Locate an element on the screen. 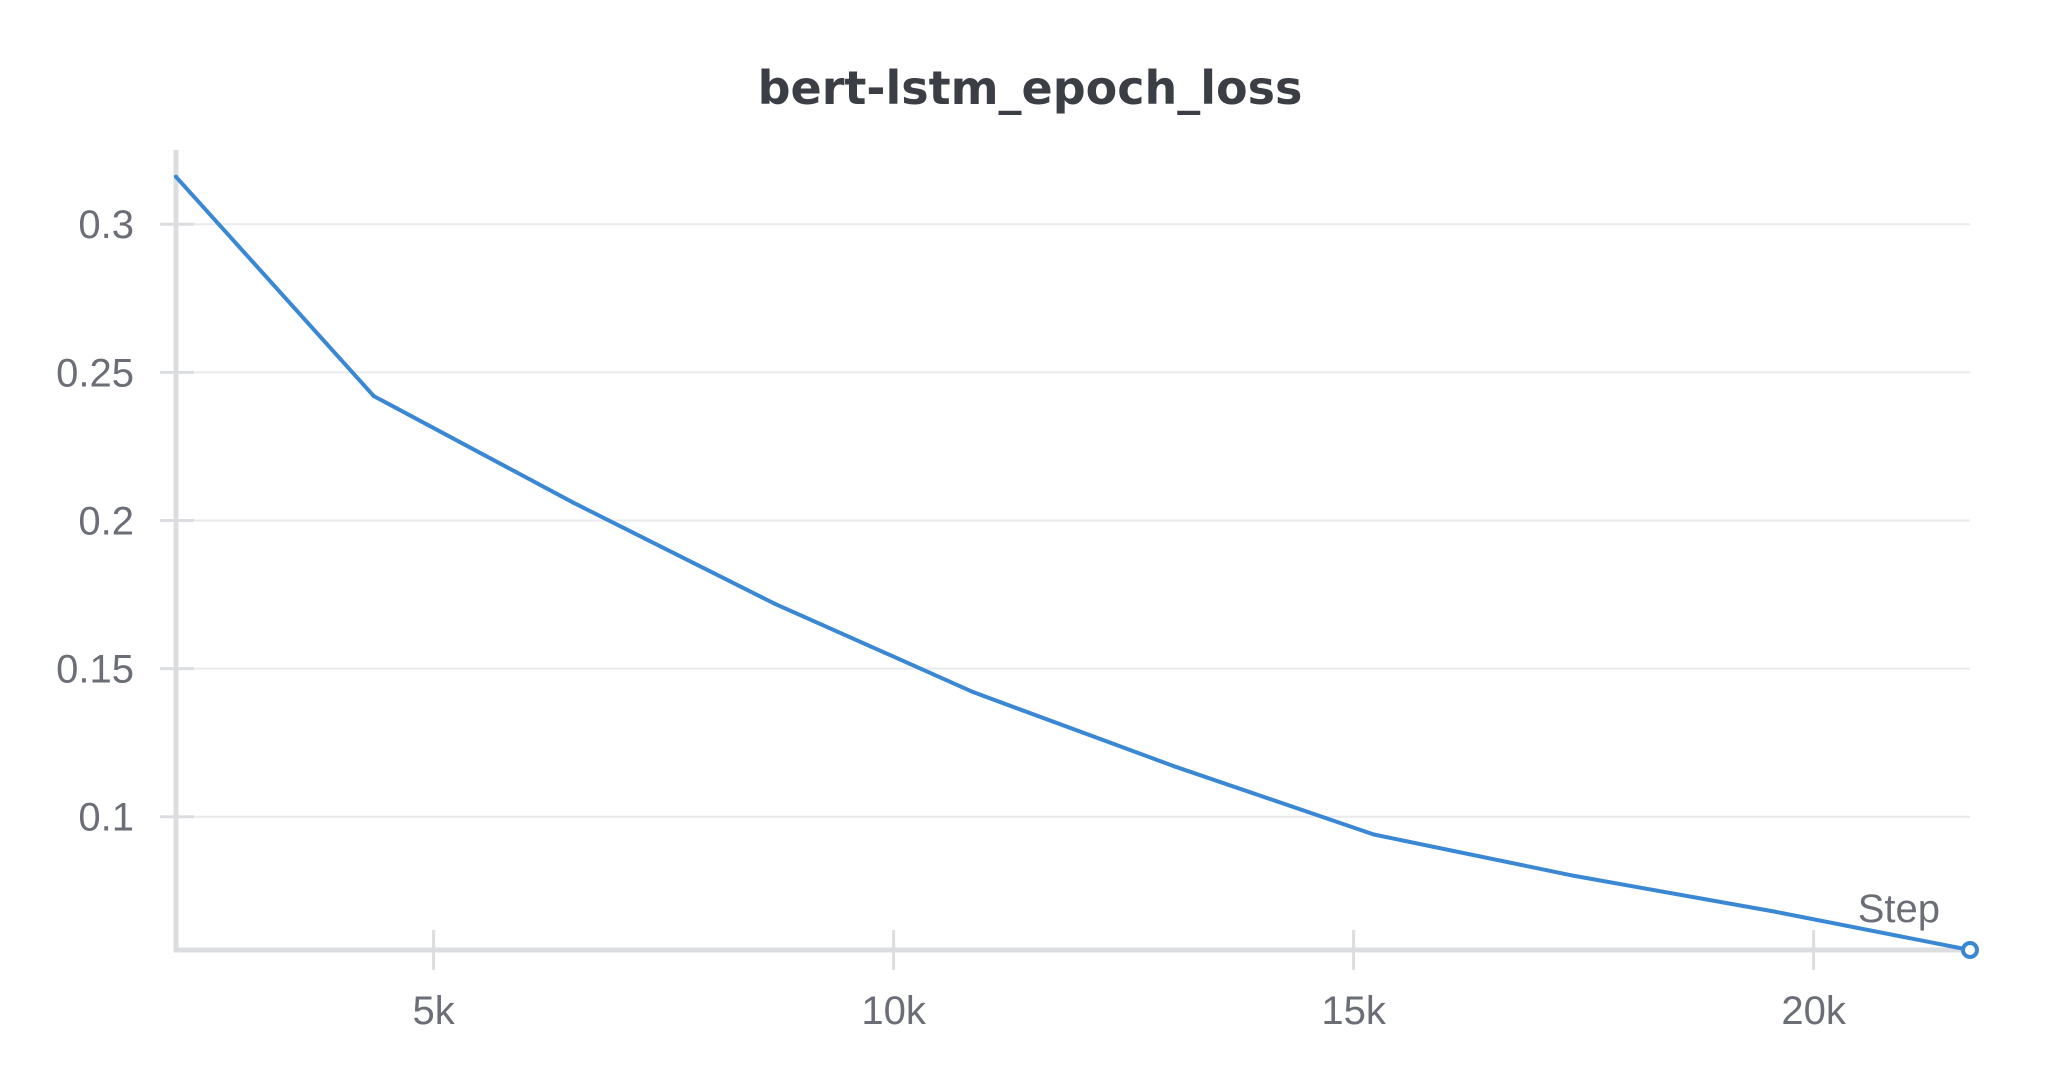 This screenshot has width=2048, height=1076. y-tick-label: 0.15 is located at coordinates (95, 670).